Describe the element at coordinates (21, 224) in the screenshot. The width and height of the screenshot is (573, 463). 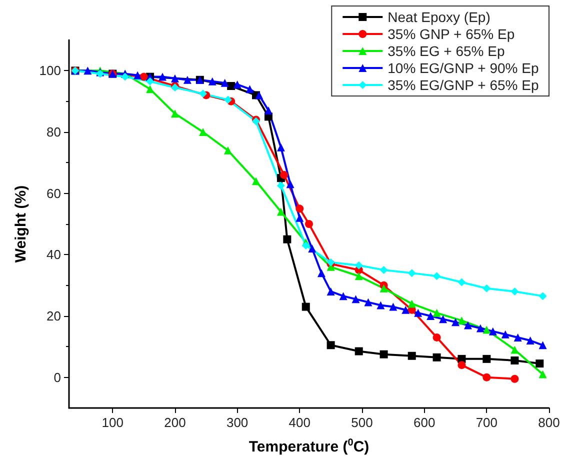
I see `y-axis-title: Weight (%)` at that location.